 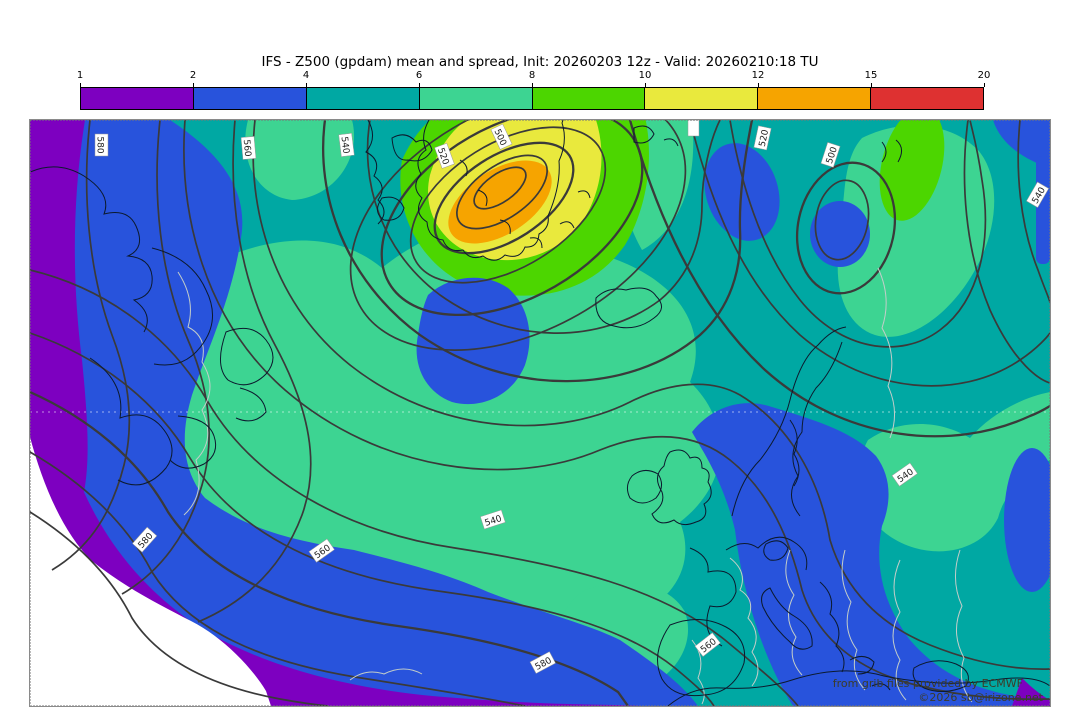 I want to click on contour-label-580-0: 580, so click(x=102, y=145).